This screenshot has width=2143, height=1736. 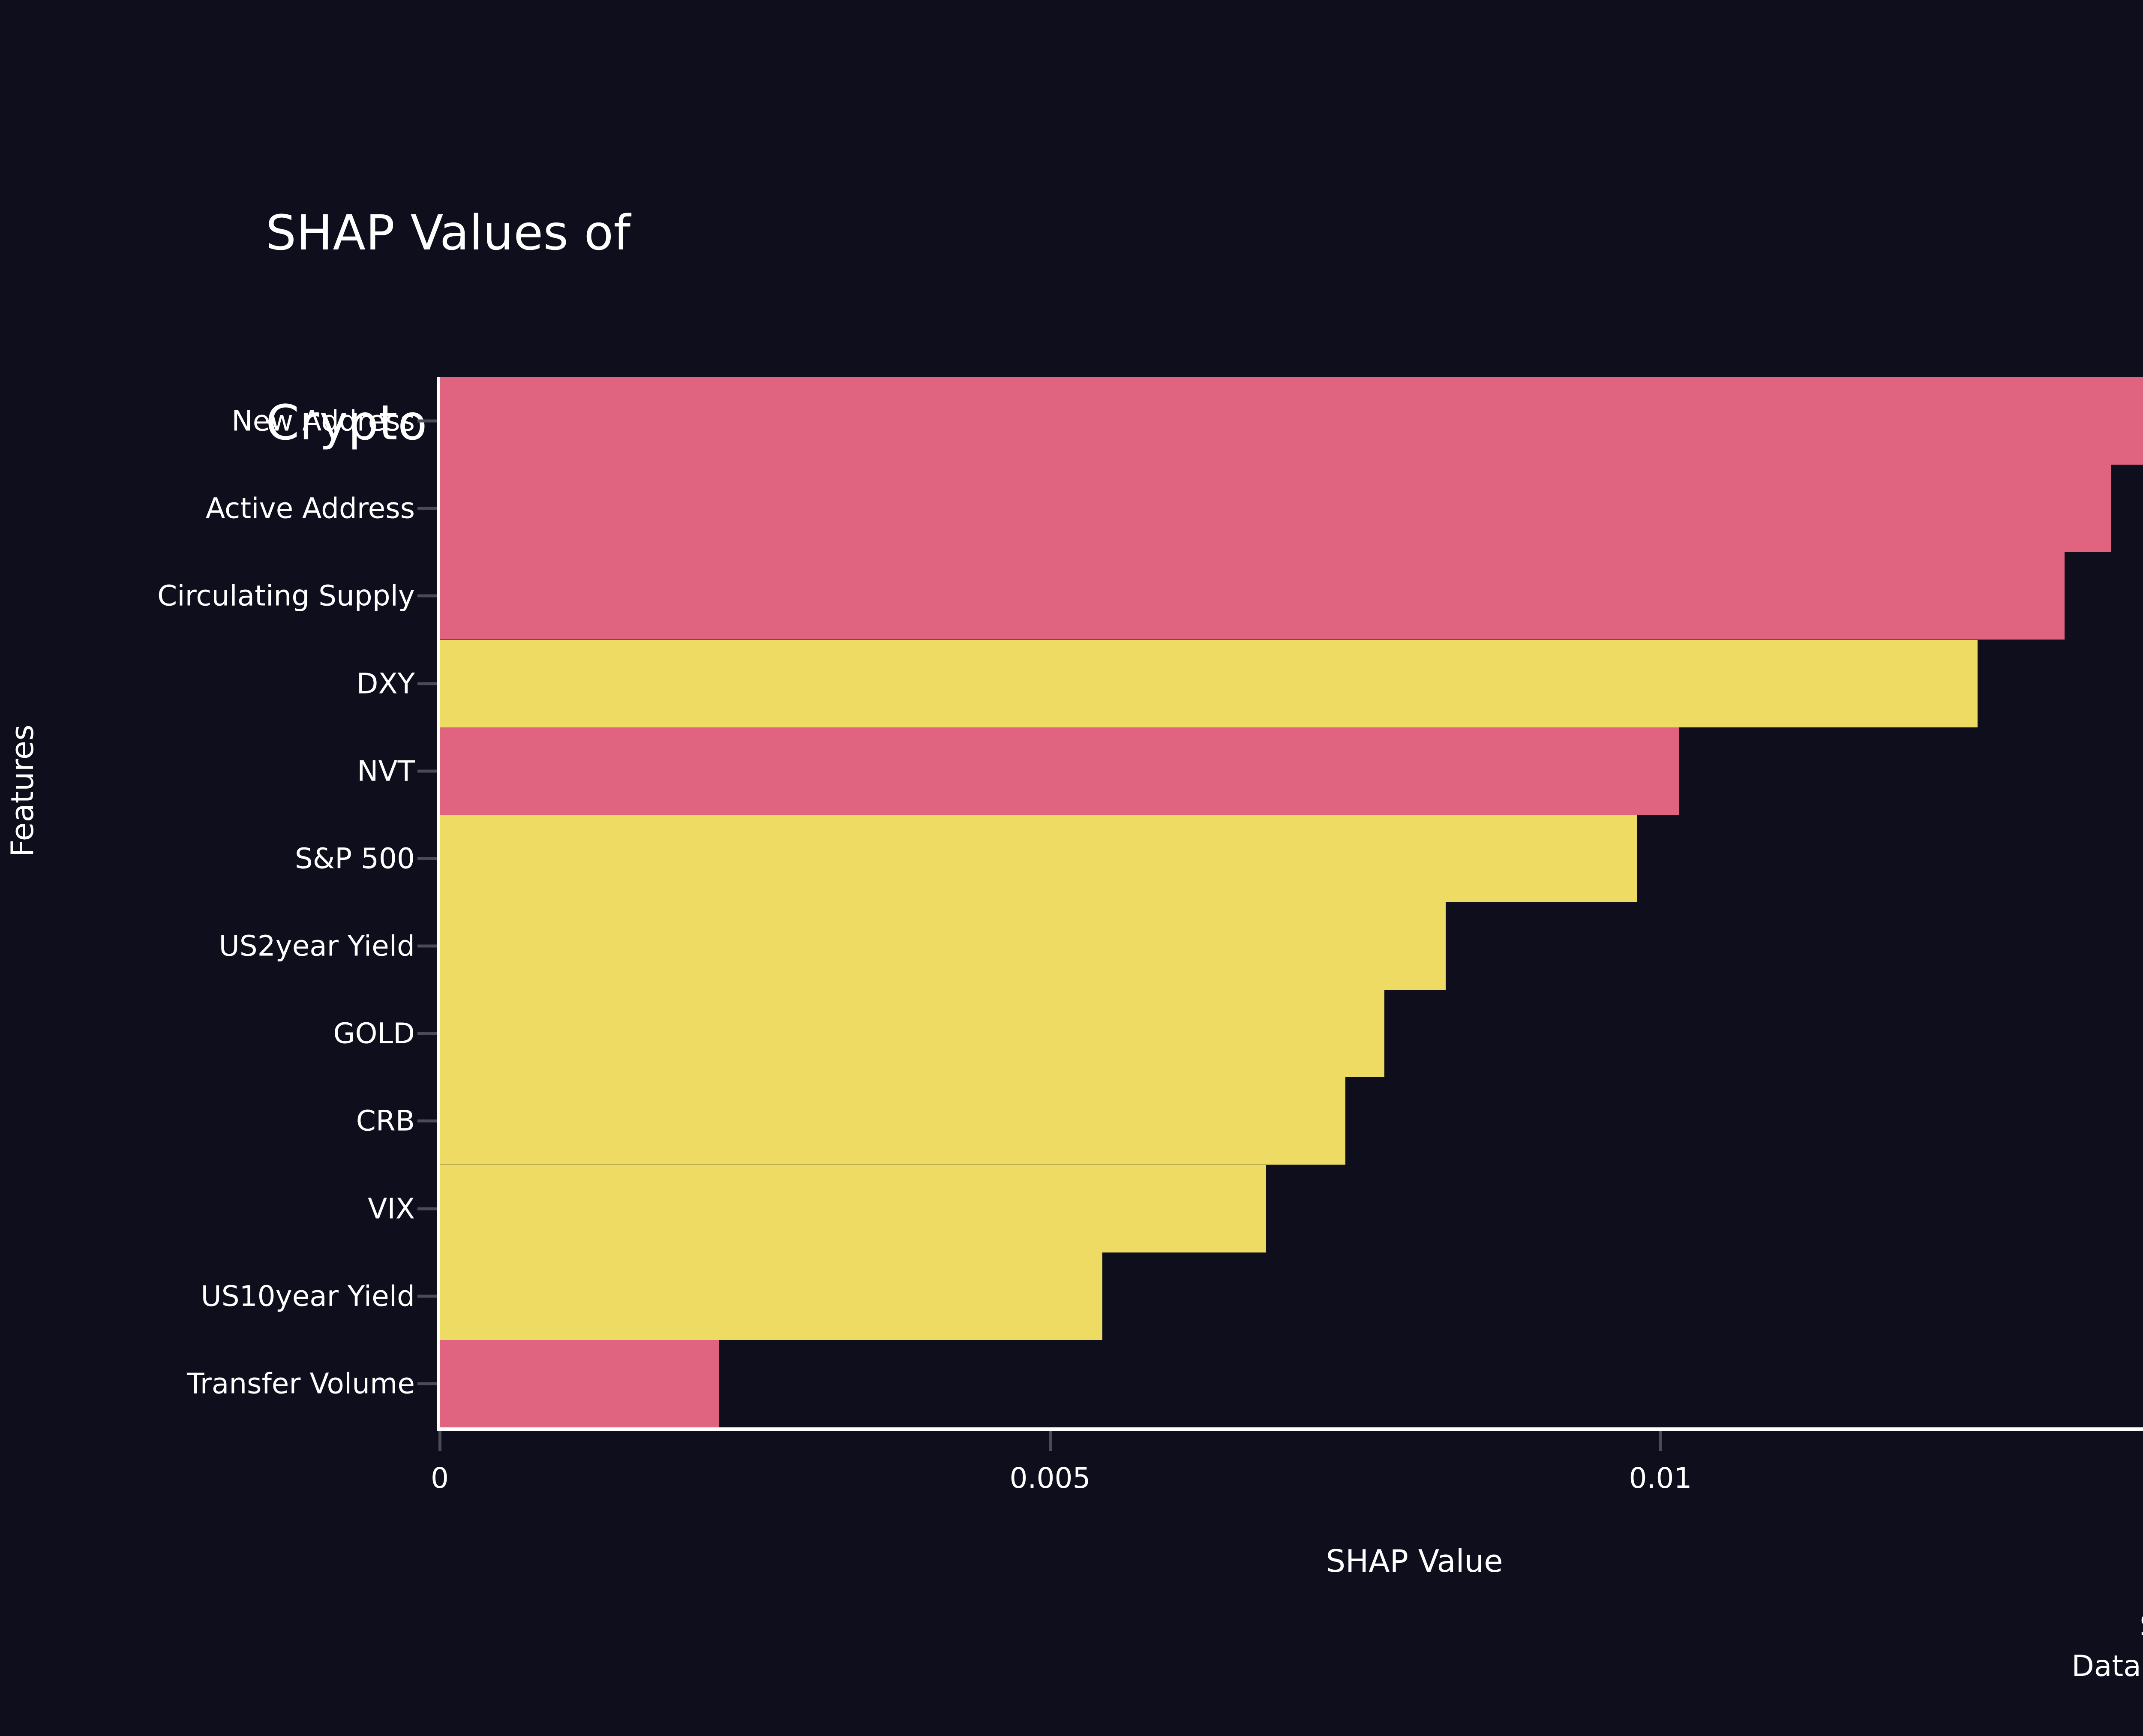 I want to click on x-axis-title: SHAP Value, so click(x=1414, y=1561).